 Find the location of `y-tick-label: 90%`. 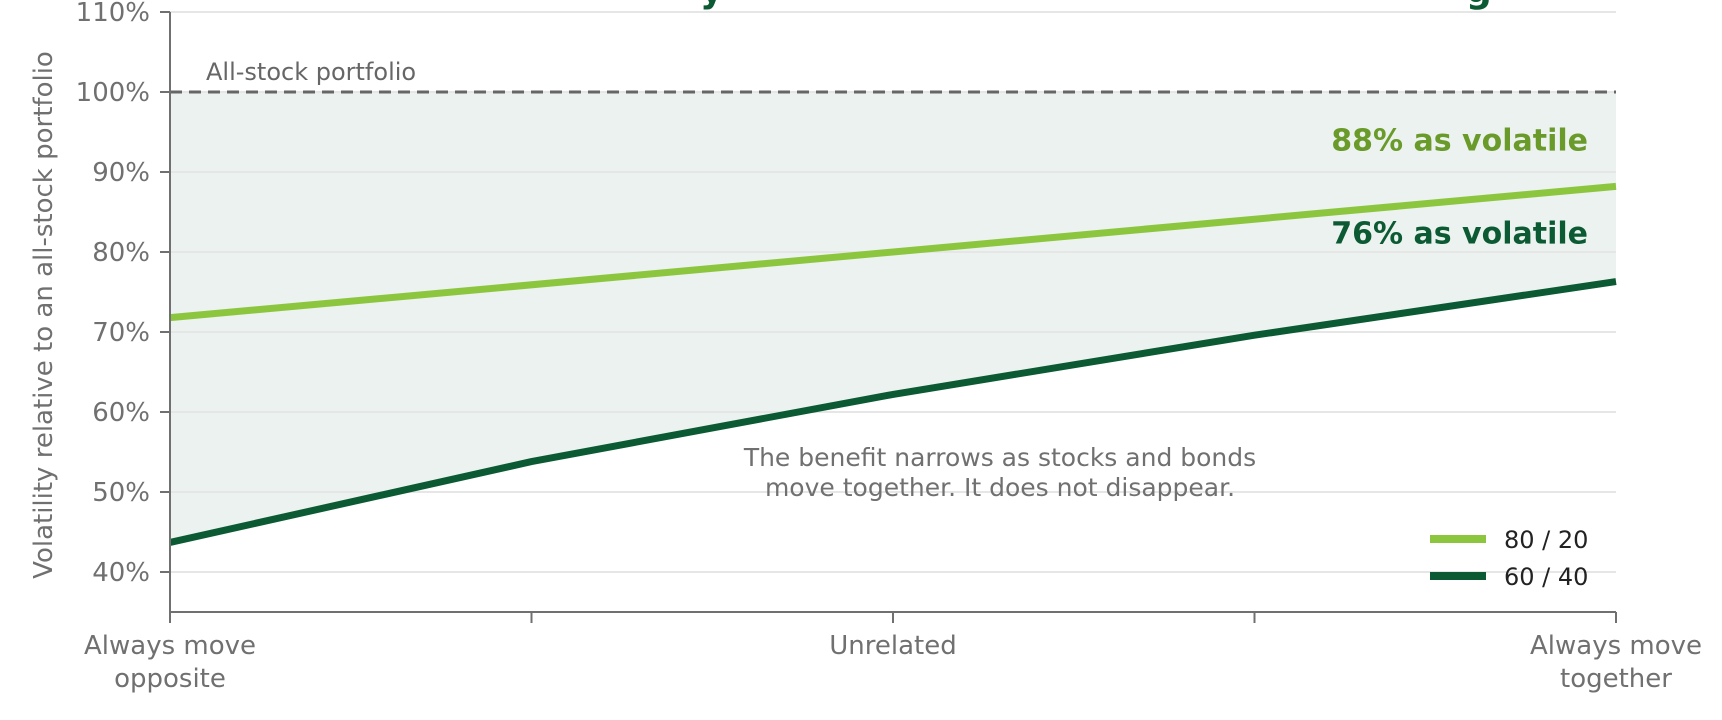

y-tick-label: 90% is located at coordinates (121, 173).